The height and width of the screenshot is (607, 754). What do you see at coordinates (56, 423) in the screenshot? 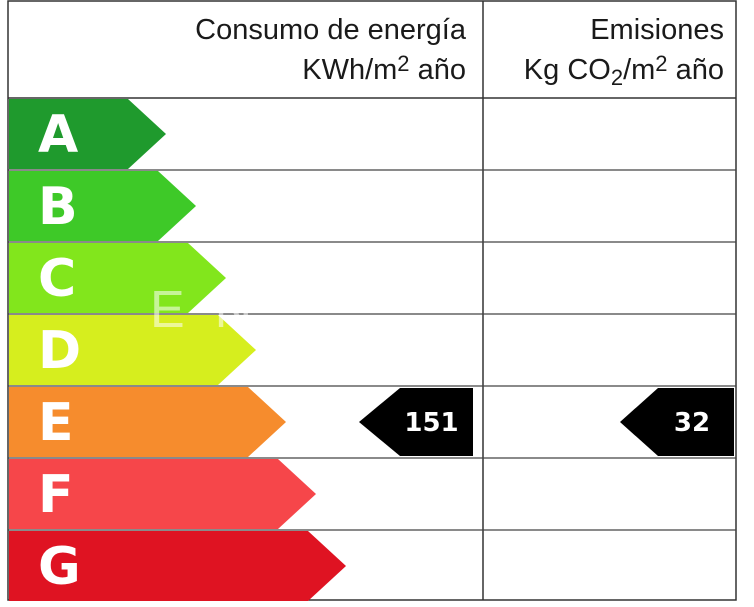
I see `class-letter-e: E` at bounding box center [56, 423].